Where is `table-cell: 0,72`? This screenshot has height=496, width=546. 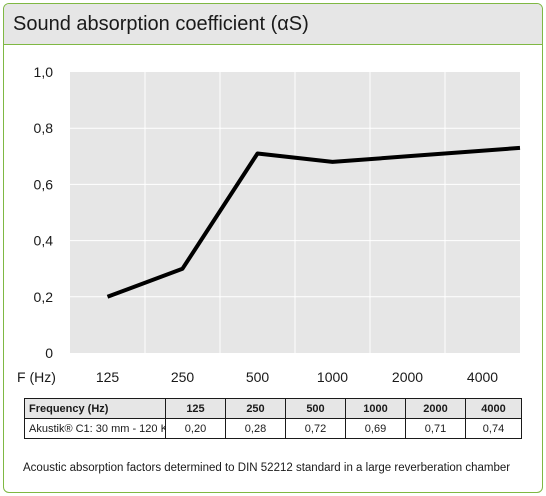 table-cell: 0,72 is located at coordinates (315, 428).